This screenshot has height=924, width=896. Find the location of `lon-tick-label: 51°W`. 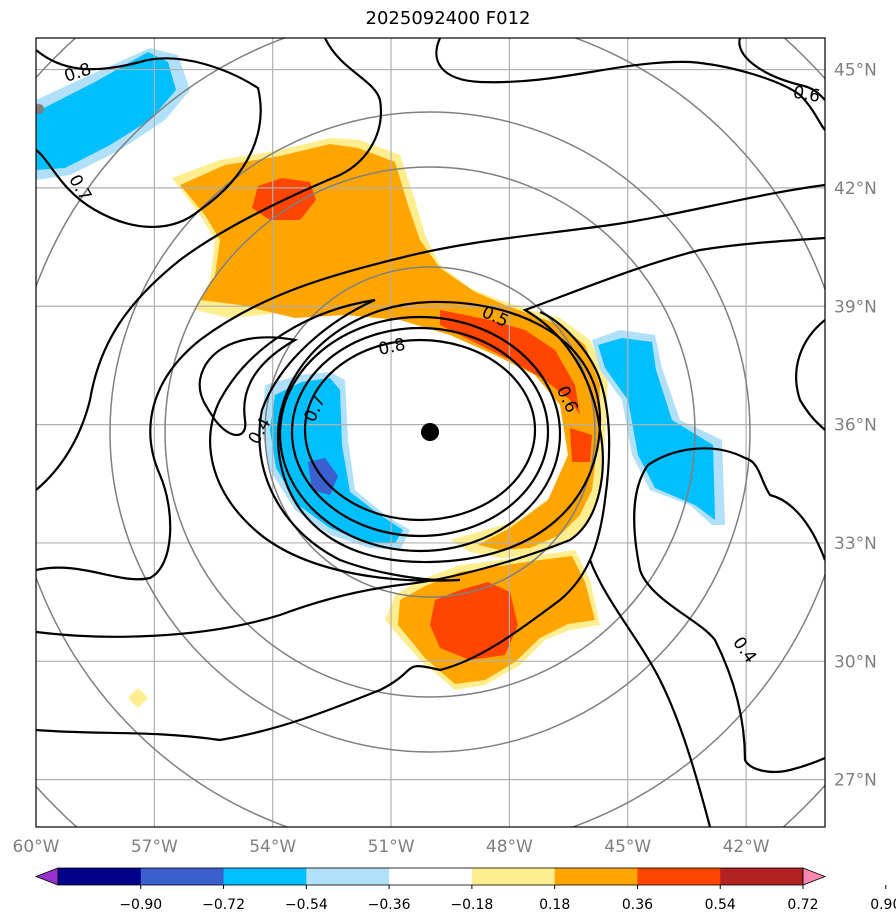

lon-tick-label: 51°W is located at coordinates (391, 847).